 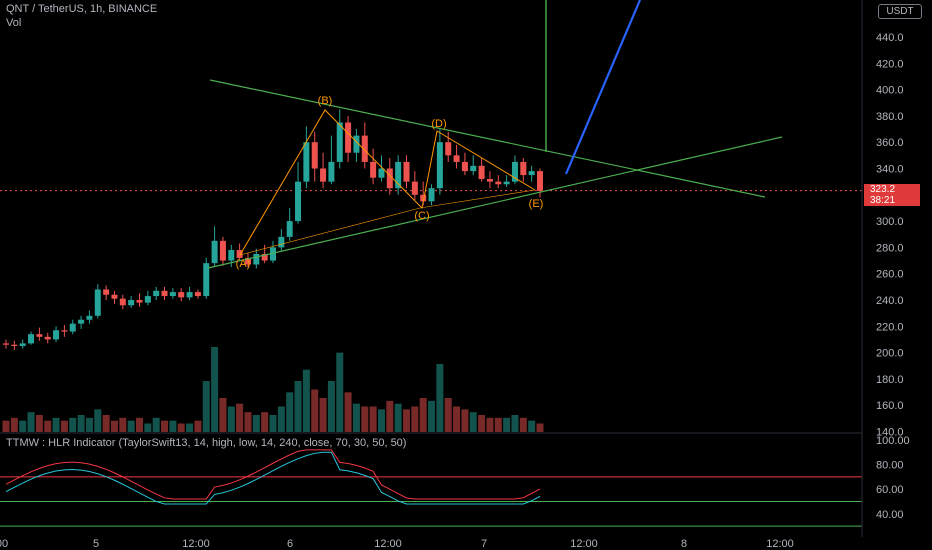 I want to click on price-tick: 340.0, so click(x=890, y=170).